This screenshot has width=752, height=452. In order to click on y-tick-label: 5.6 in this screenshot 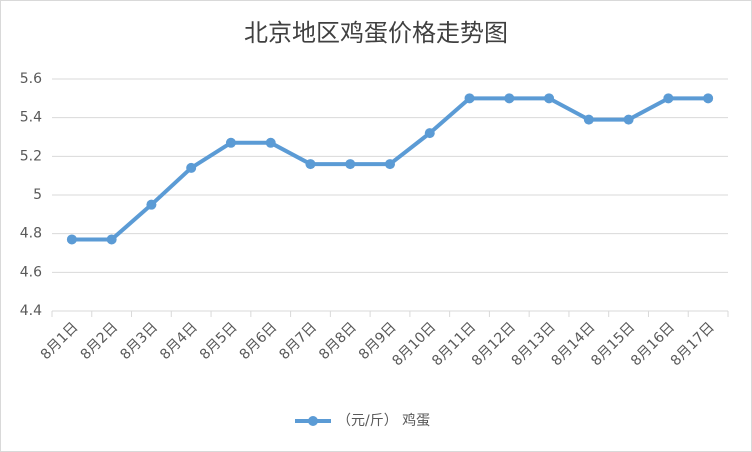, I will do `click(31, 79)`.